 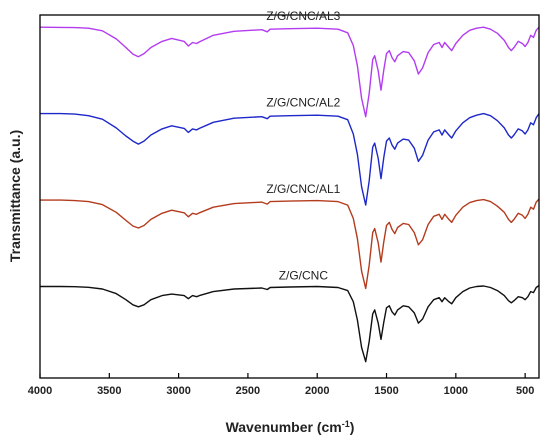 What do you see at coordinates (178, 391) in the screenshot?
I see `x-tick-label-2: 3000` at bounding box center [178, 391].